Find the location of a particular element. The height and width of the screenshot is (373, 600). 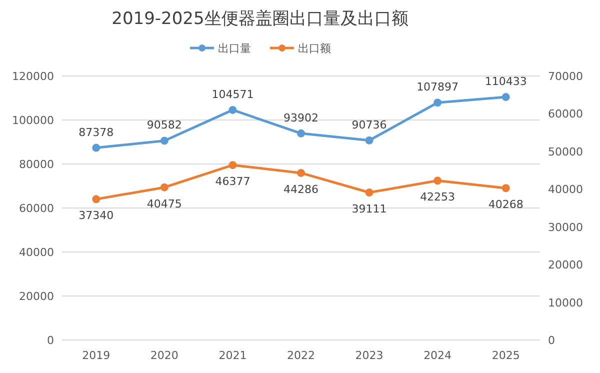

y2-tick-label: 30000 is located at coordinates (565, 227).